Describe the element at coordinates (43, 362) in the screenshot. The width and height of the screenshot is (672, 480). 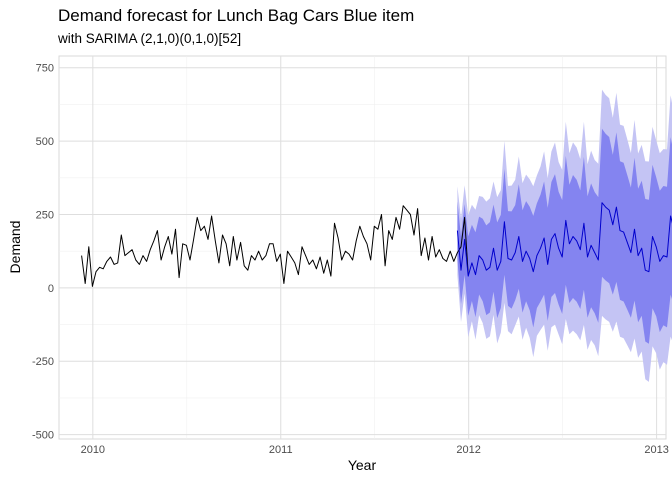
I see `y-tick-label: -250` at that location.